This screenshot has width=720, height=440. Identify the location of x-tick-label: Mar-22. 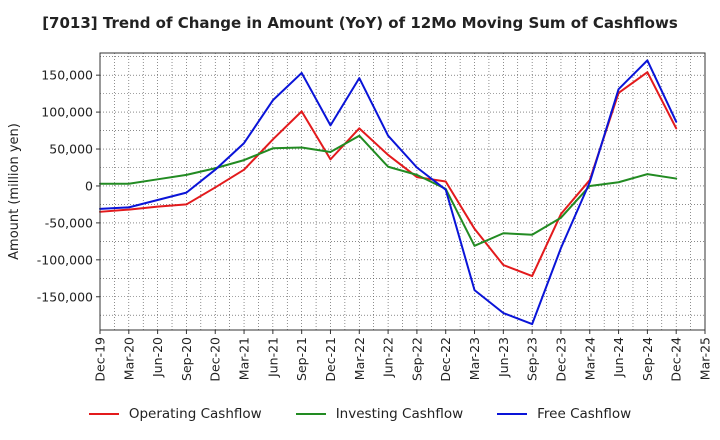
(359, 358).